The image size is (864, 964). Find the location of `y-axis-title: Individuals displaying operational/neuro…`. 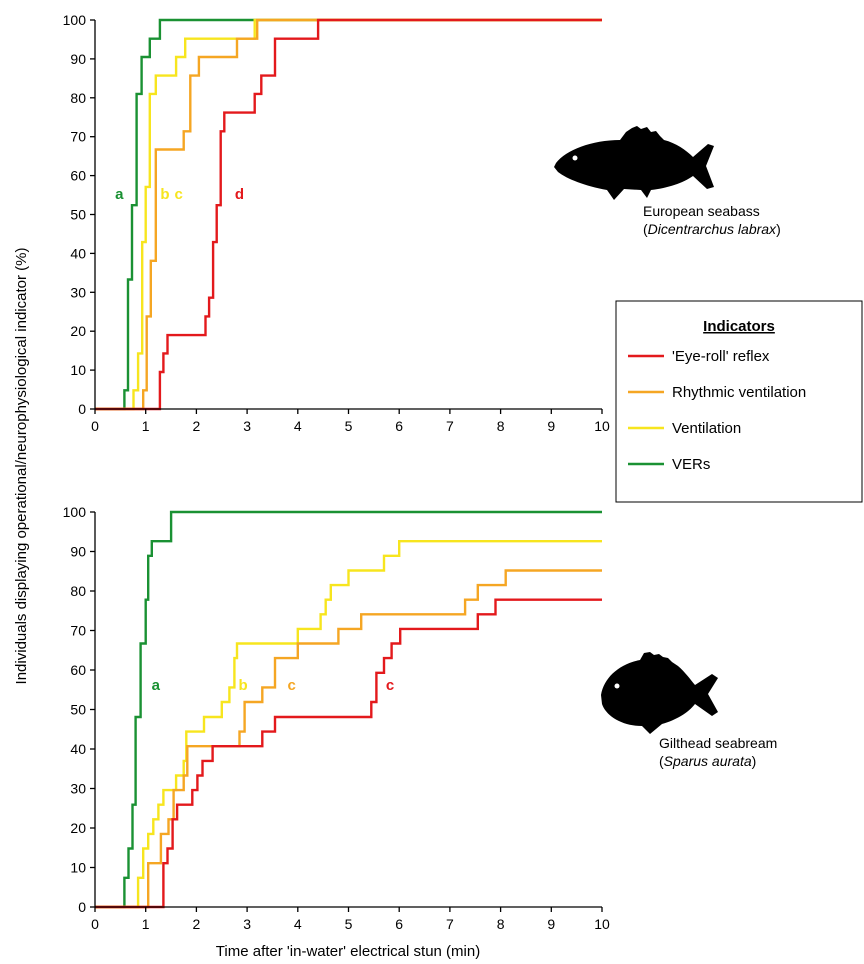

y-axis-title: Individuals displaying operational/neuro… is located at coordinates (21, 466).